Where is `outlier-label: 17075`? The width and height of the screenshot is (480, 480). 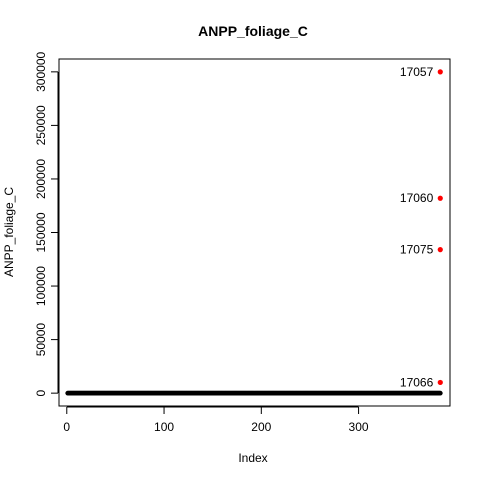 outlier-label: 17075 is located at coordinates (417, 250).